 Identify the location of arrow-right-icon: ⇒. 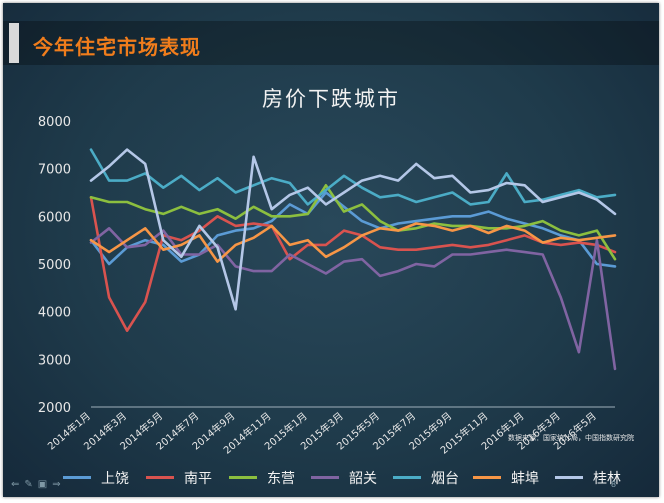
(59, 484).